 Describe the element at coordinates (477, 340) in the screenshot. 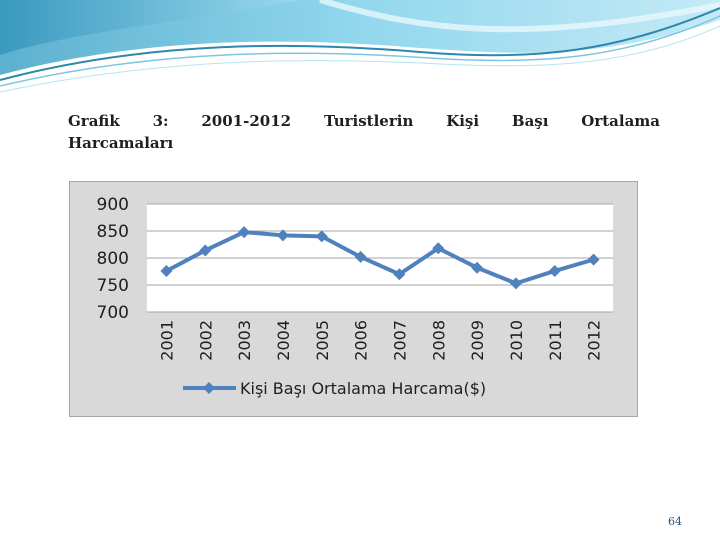

I see `x-tick-label: 2009` at that location.